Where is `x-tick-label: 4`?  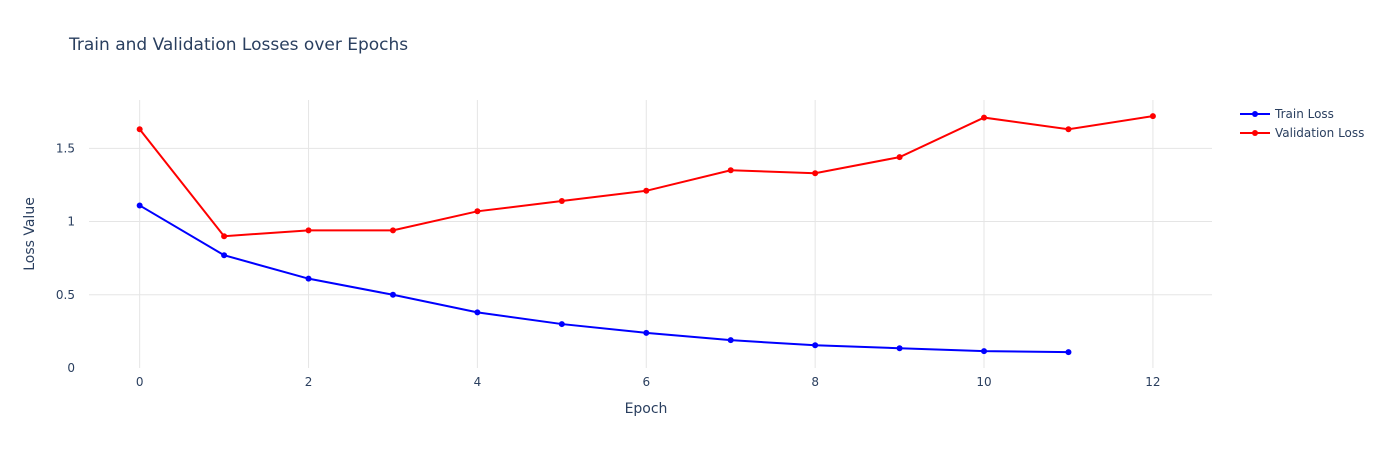
x-tick-label: 4 is located at coordinates (478, 382).